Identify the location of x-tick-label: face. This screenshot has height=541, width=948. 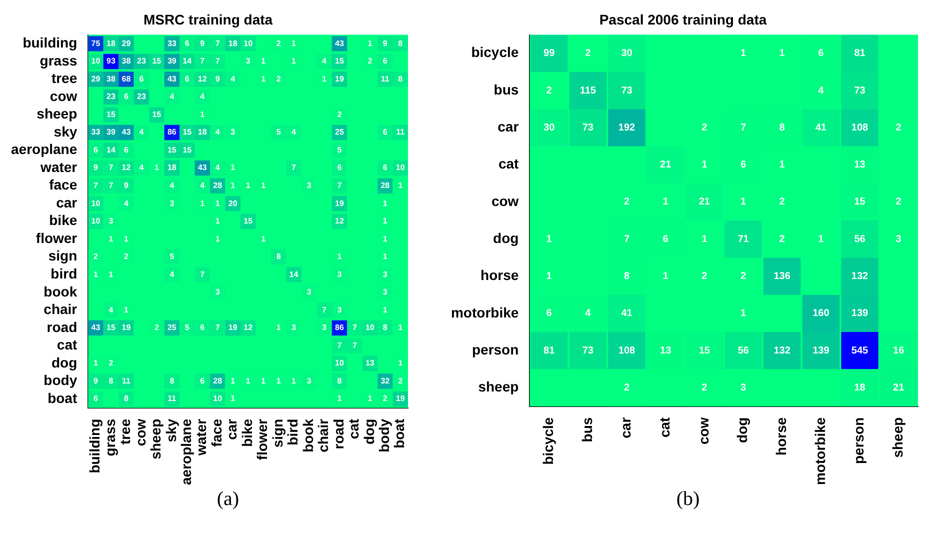
(216, 432).